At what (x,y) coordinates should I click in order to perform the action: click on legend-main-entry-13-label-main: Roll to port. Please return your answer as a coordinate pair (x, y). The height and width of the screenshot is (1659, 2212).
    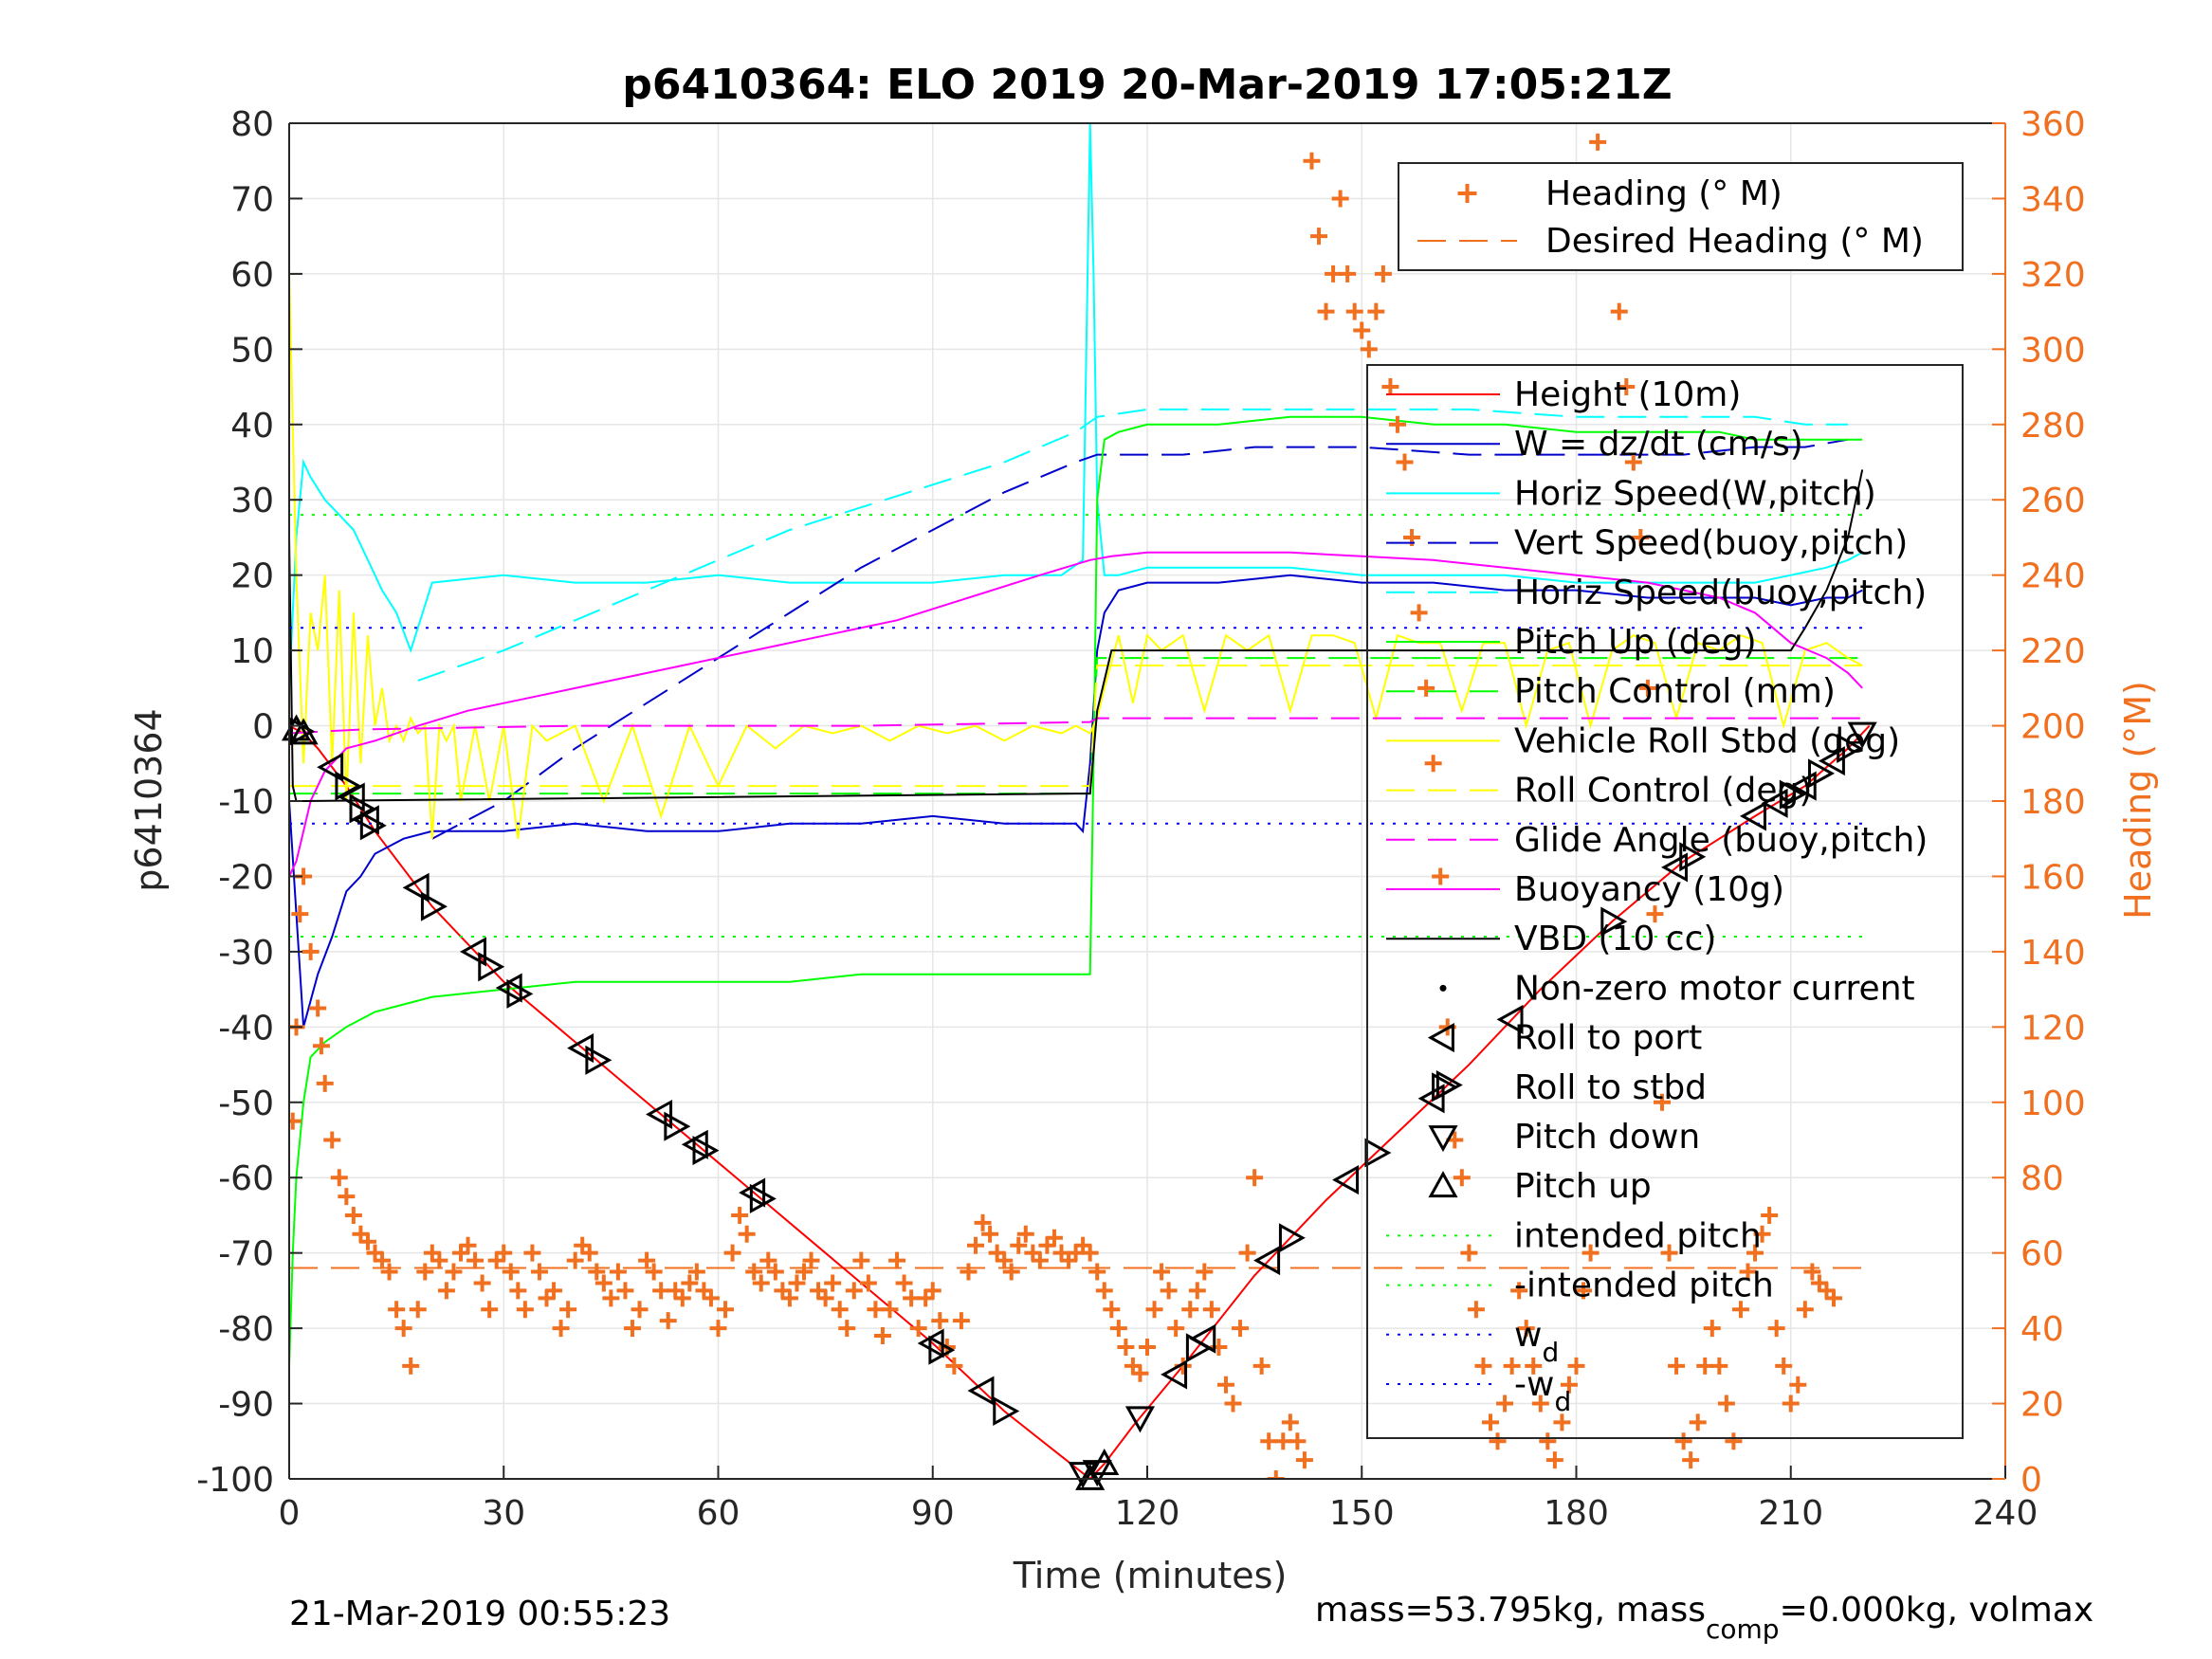
    Looking at the image, I should click on (1608, 1038).